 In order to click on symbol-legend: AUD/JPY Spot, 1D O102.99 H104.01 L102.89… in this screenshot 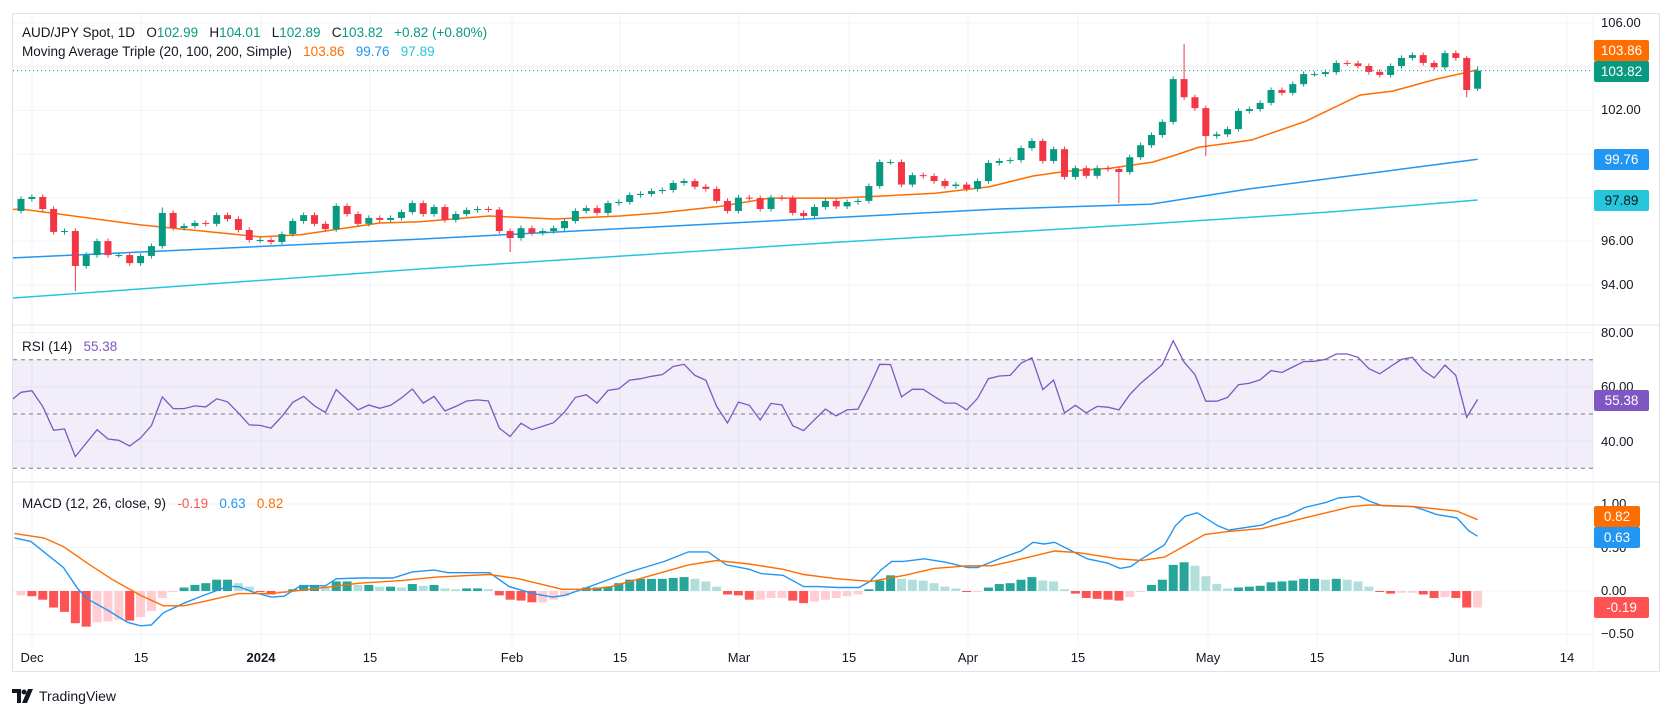, I will do `click(254, 32)`.